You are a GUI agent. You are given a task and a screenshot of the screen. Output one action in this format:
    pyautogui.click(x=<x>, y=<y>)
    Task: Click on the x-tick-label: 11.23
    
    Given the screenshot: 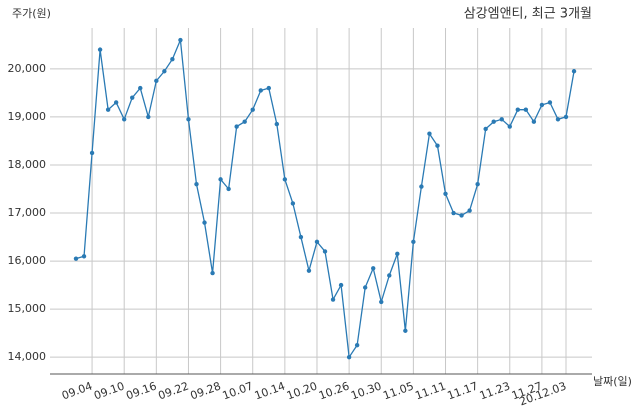 What is the action you would take?
    pyautogui.click(x=495, y=390)
    